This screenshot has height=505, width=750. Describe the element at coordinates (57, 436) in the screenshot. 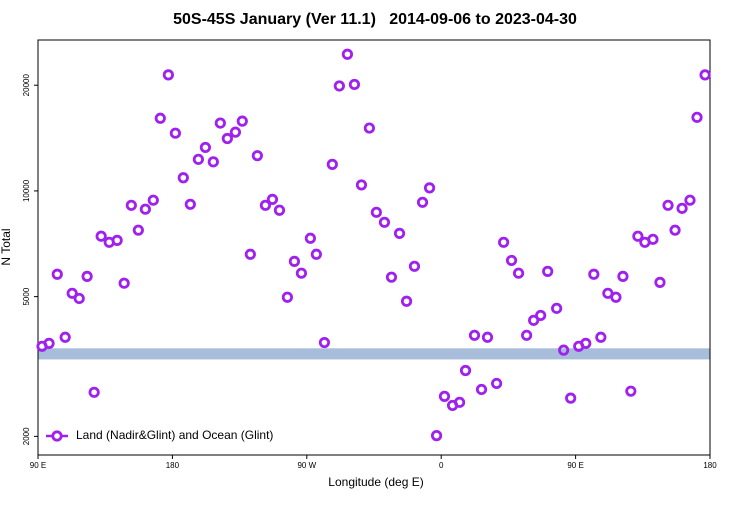

I see `legend-marker` at that location.